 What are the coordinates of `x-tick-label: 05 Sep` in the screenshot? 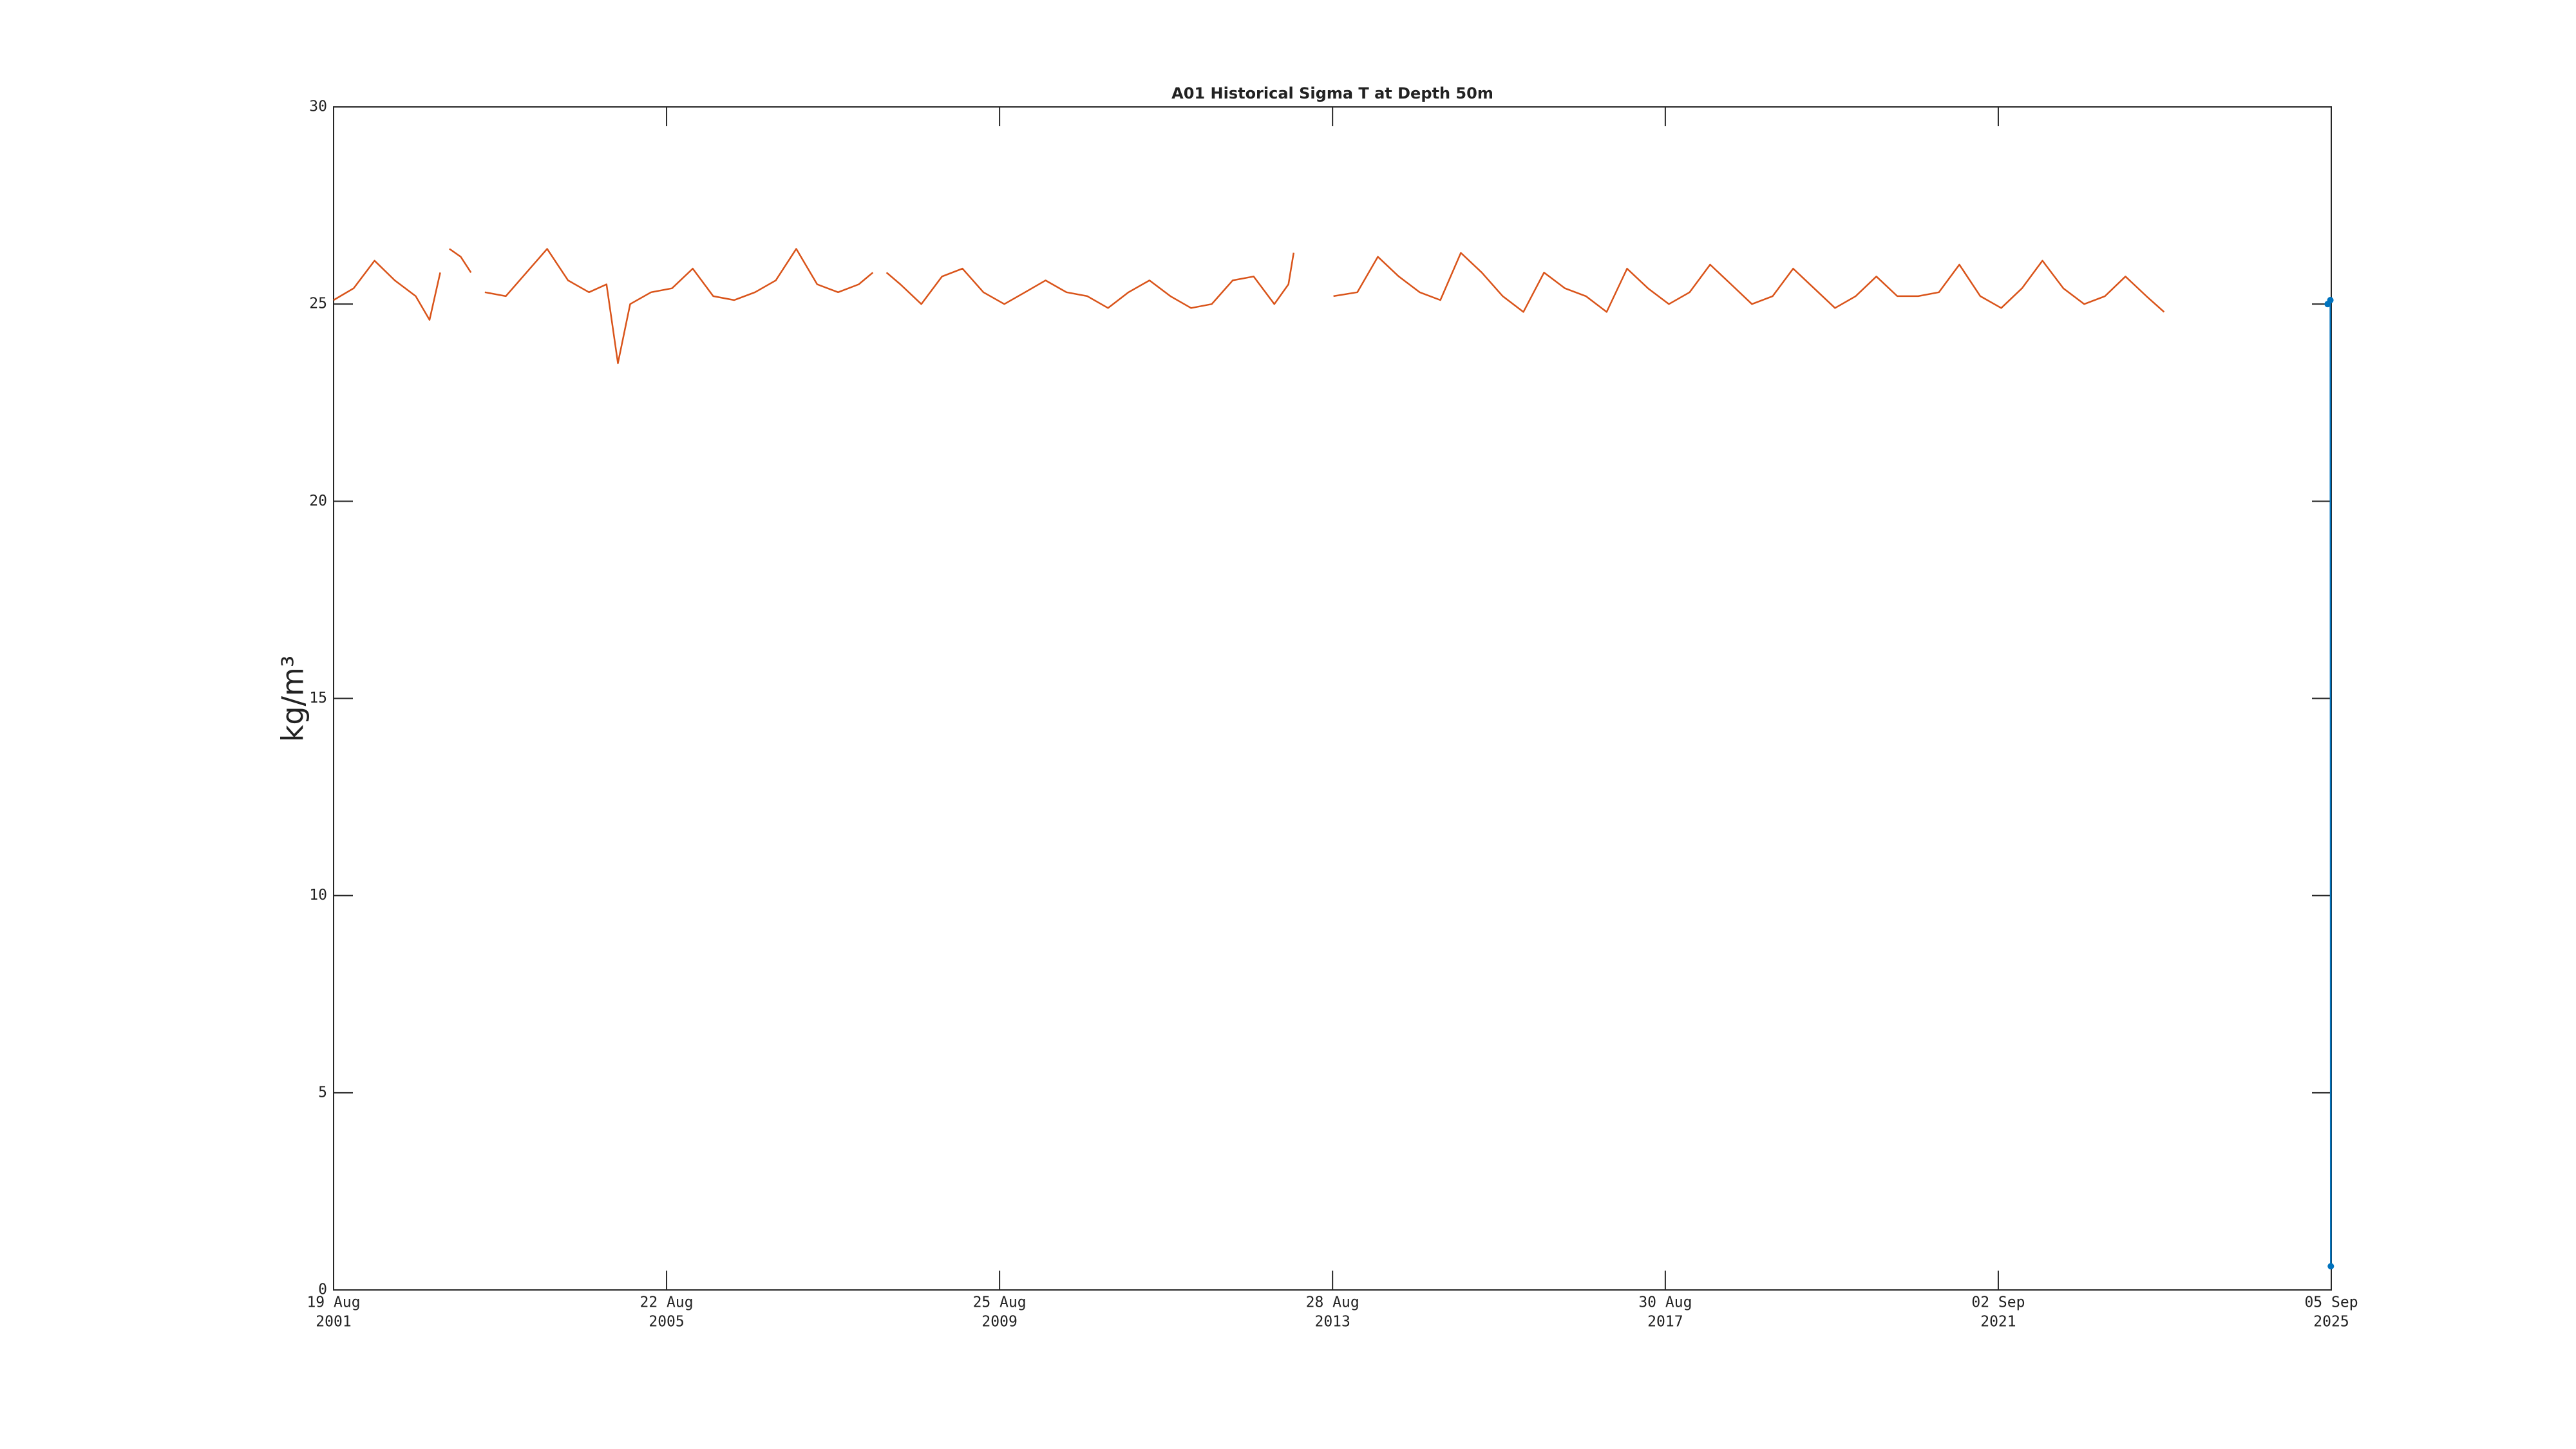 It's located at (2331, 1302).